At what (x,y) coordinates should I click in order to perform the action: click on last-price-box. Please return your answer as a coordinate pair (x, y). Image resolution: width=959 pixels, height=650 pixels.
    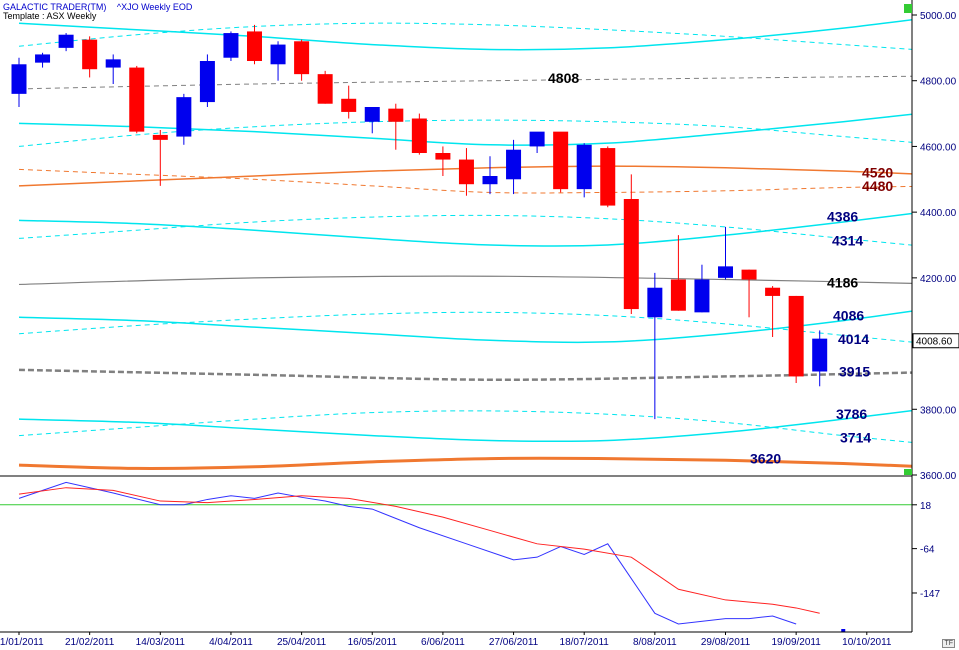
    Looking at the image, I should click on (935, 341).